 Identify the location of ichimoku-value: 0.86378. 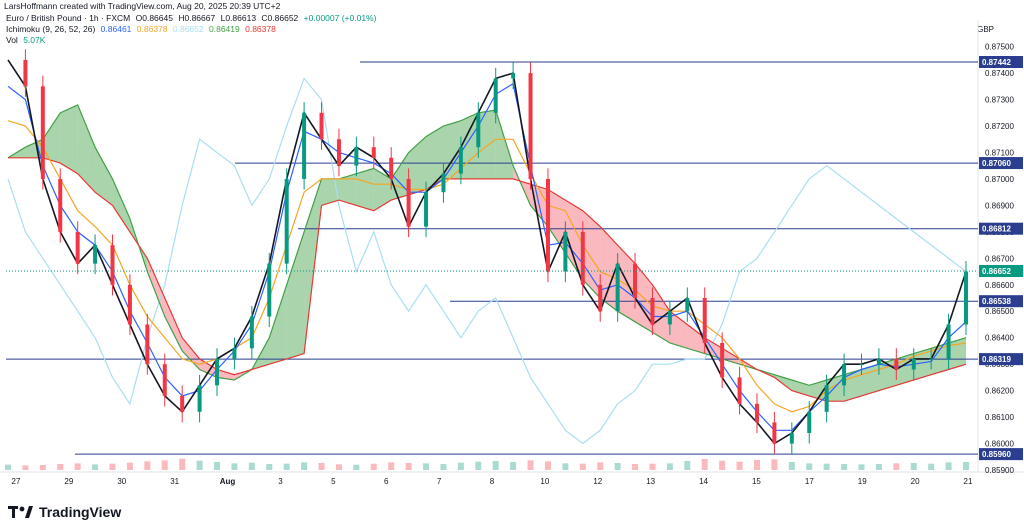
(152, 29).